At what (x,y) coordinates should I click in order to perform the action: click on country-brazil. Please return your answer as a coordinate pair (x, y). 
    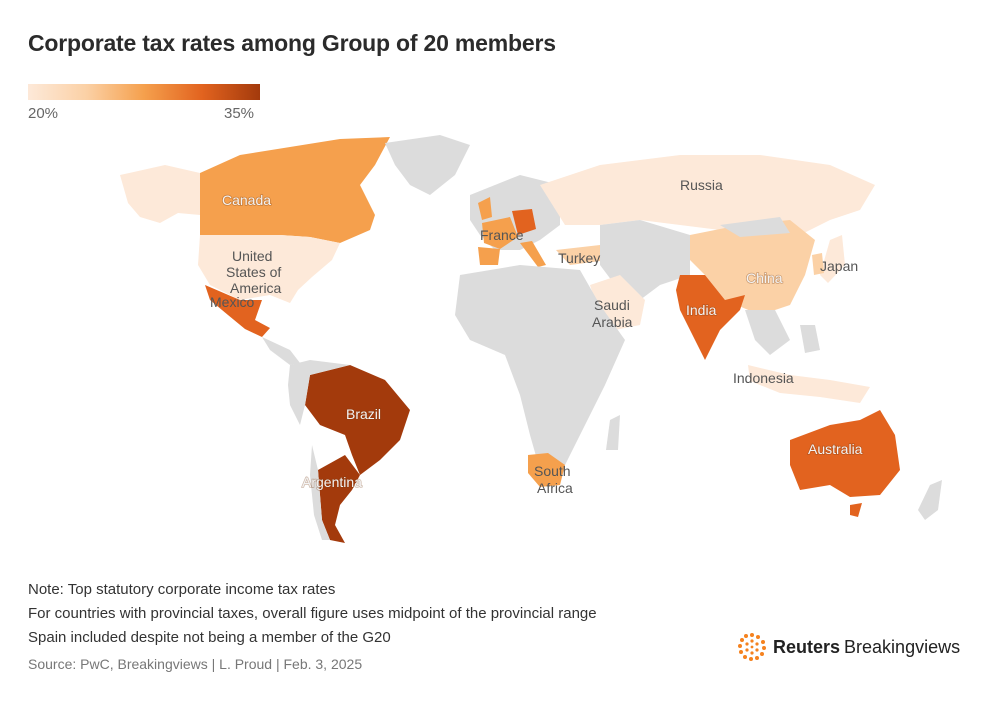
    Looking at the image, I should click on (357, 420).